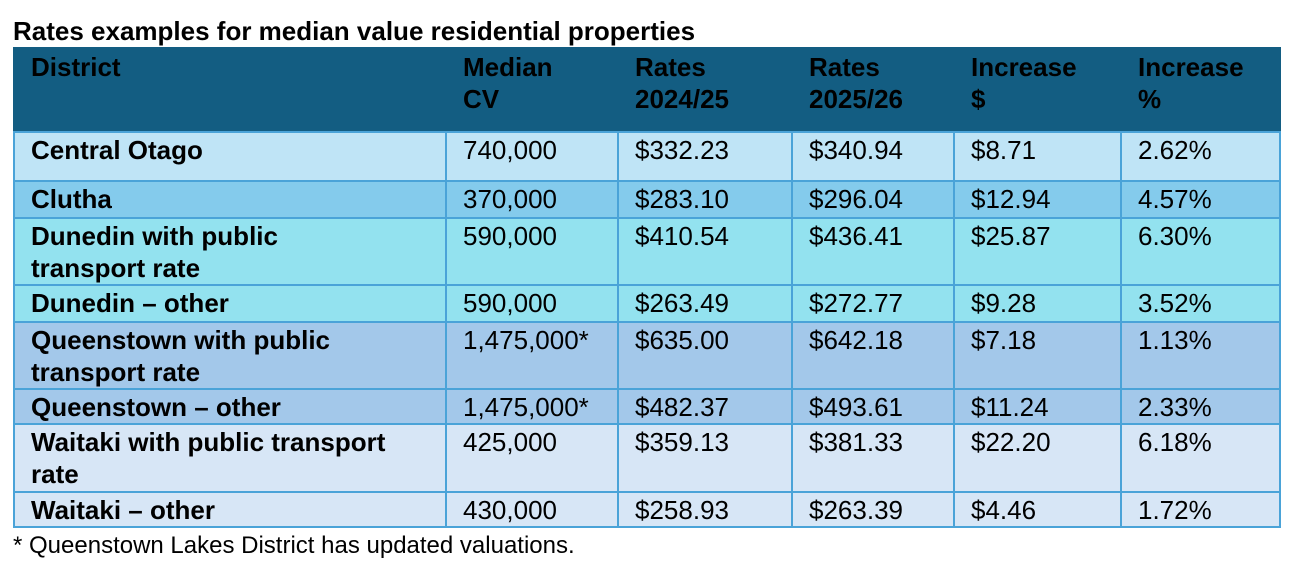 This screenshot has height=562, width=1310. What do you see at coordinates (1200, 90) in the screenshot?
I see `header-increase-percent: Increase%` at bounding box center [1200, 90].